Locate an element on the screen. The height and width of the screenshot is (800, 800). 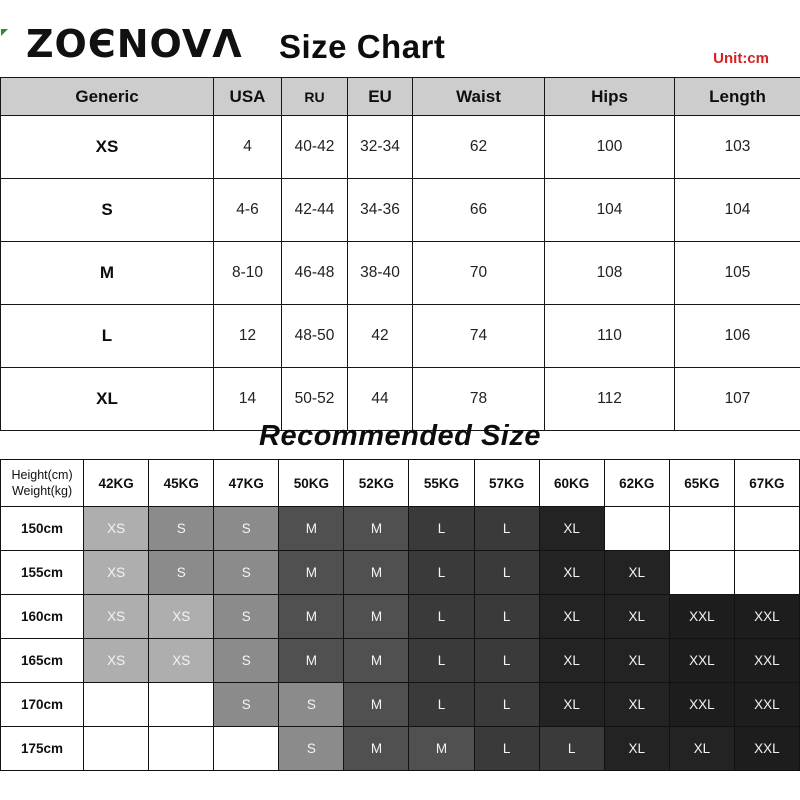
generic-size-cell: S is located at coordinates (107, 210).